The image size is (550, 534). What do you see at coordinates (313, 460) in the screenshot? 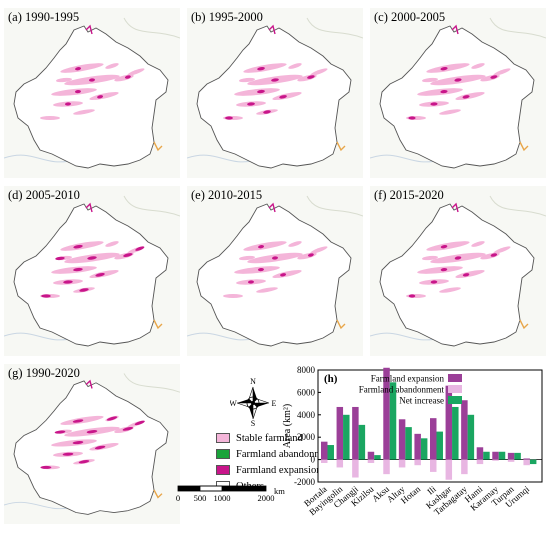
I see `y-tick-label: 0` at bounding box center [313, 460].